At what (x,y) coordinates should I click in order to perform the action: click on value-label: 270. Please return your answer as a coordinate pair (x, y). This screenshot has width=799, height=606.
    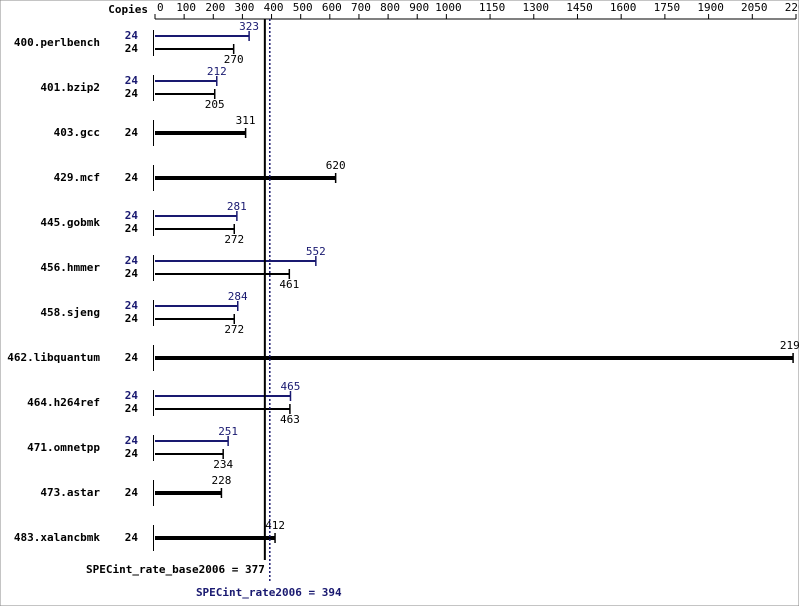
    Looking at the image, I should click on (234, 59).